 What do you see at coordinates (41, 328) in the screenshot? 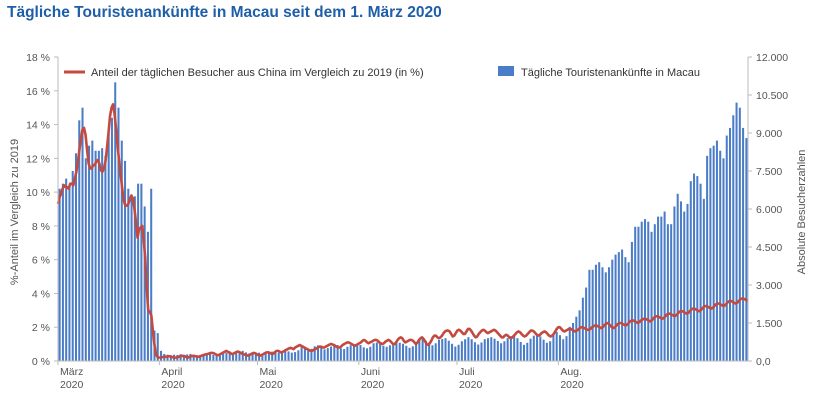
I see `left-tick-label: 2 %` at bounding box center [41, 328].